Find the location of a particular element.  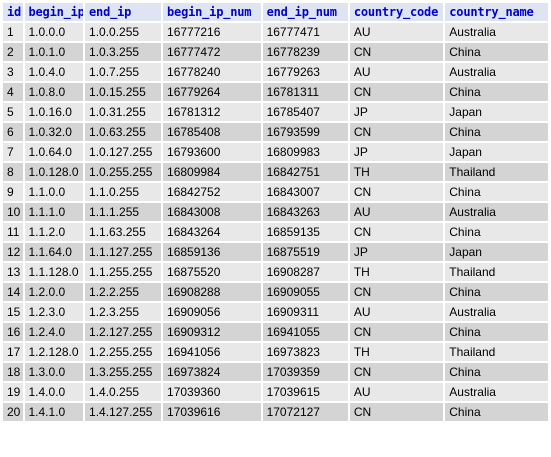

cell-begin-ip-num: 16779264 is located at coordinates (212, 92).